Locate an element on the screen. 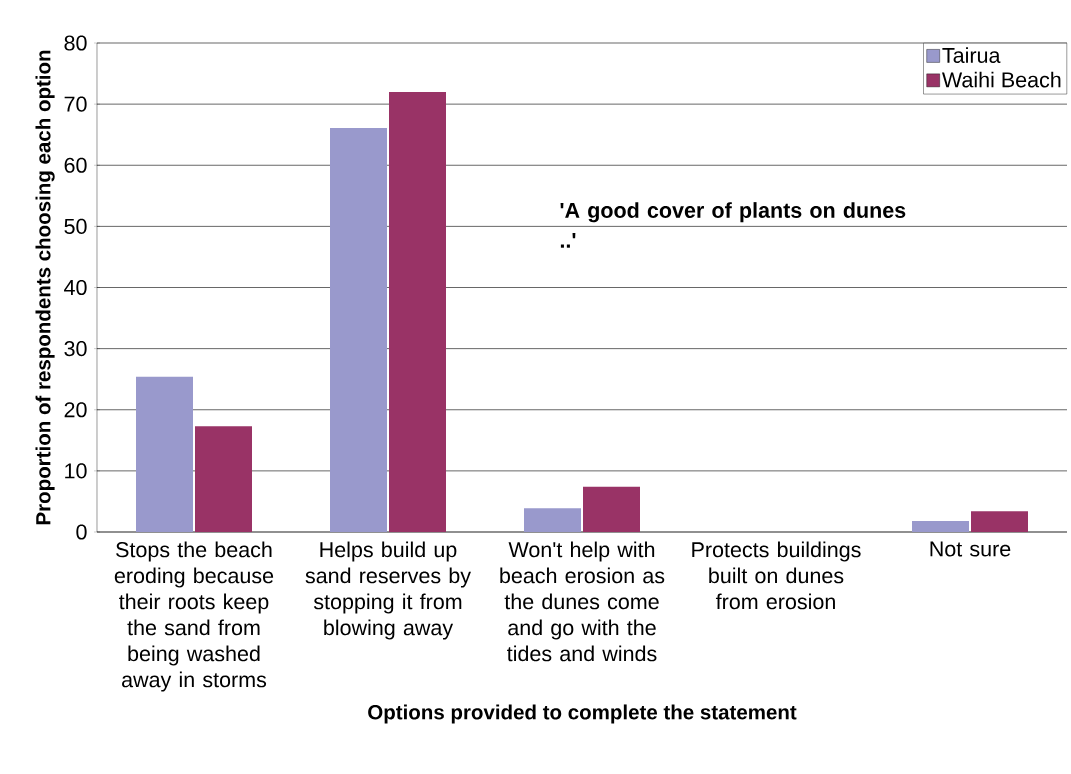  y-tick-label: 10 is located at coordinates (76, 471).